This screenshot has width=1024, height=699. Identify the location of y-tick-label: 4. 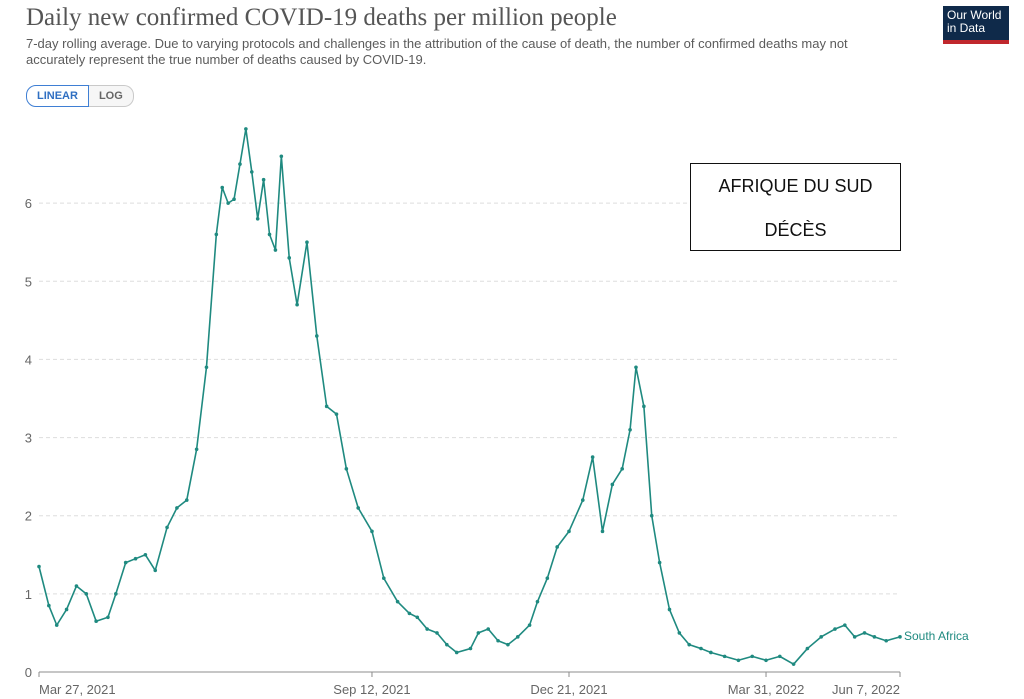
(28, 359).